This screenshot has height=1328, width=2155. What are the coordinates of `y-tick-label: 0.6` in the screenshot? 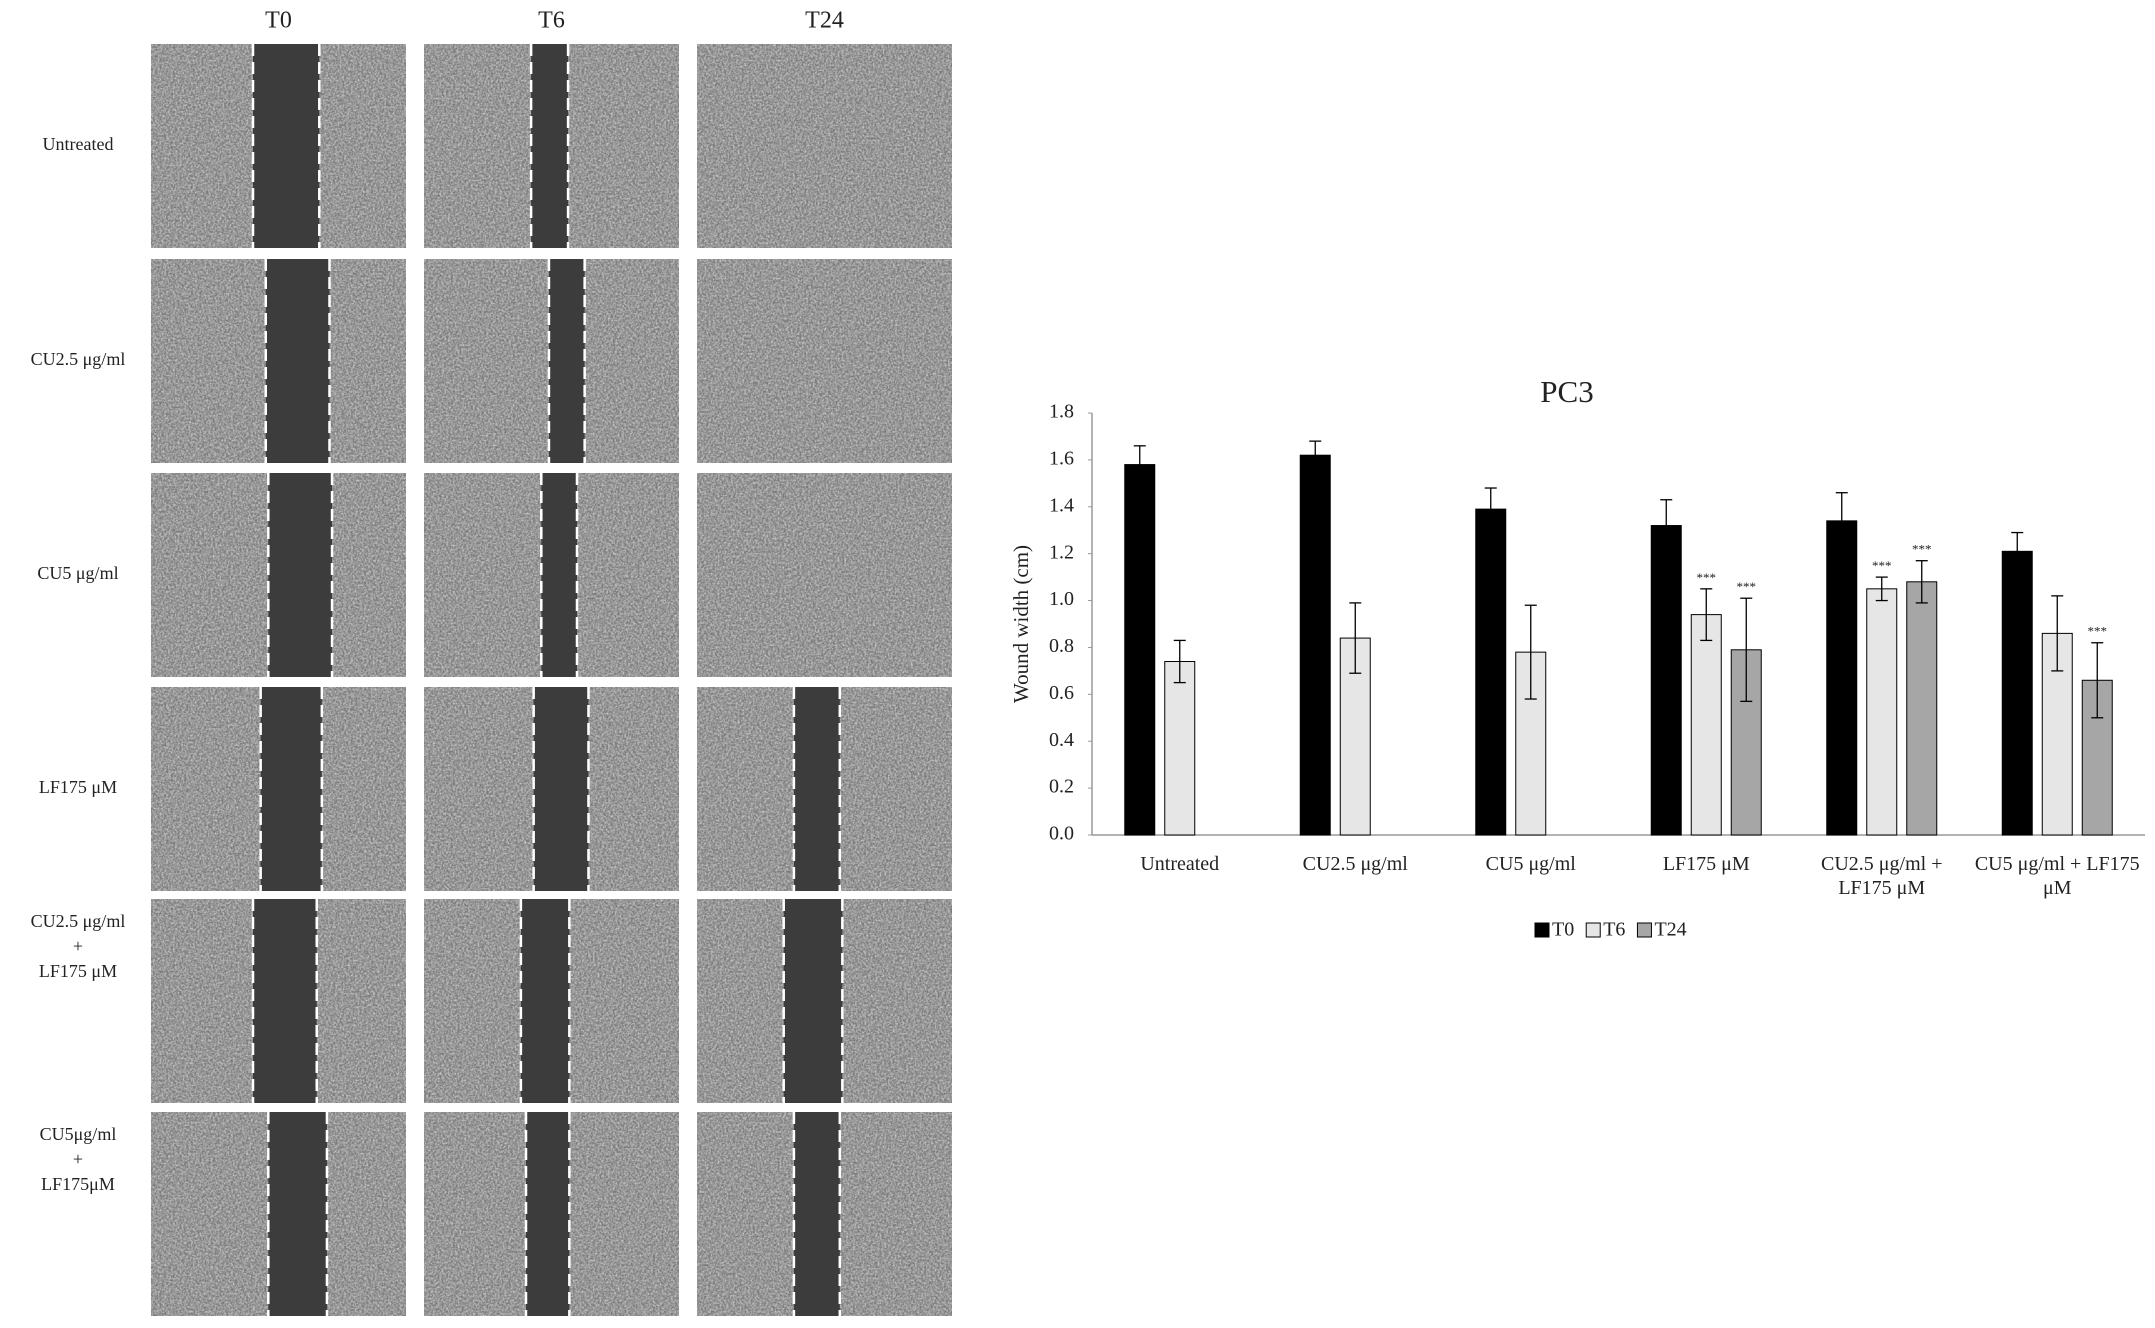 It's located at (1061, 693).